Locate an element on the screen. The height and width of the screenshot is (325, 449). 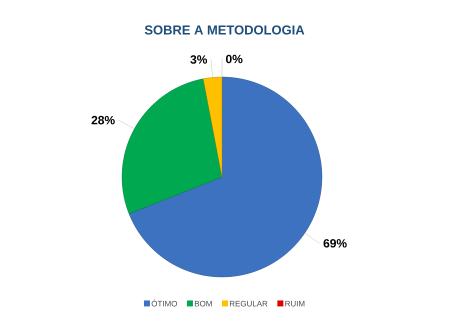
data-label: 28% is located at coordinates (103, 120).